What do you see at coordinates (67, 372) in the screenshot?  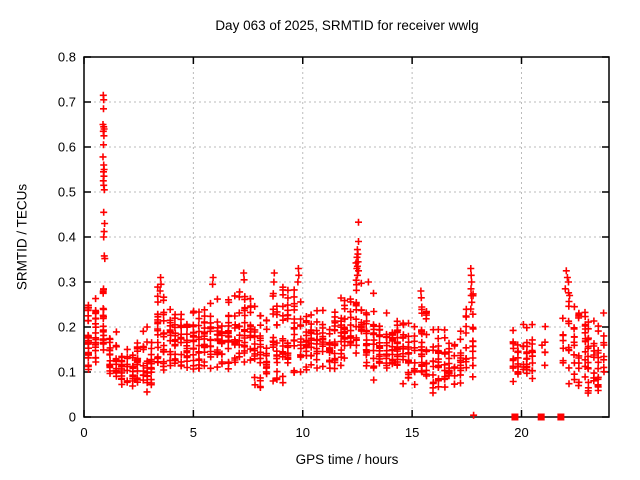 I see `y-tick-label: 0.1` at bounding box center [67, 372].